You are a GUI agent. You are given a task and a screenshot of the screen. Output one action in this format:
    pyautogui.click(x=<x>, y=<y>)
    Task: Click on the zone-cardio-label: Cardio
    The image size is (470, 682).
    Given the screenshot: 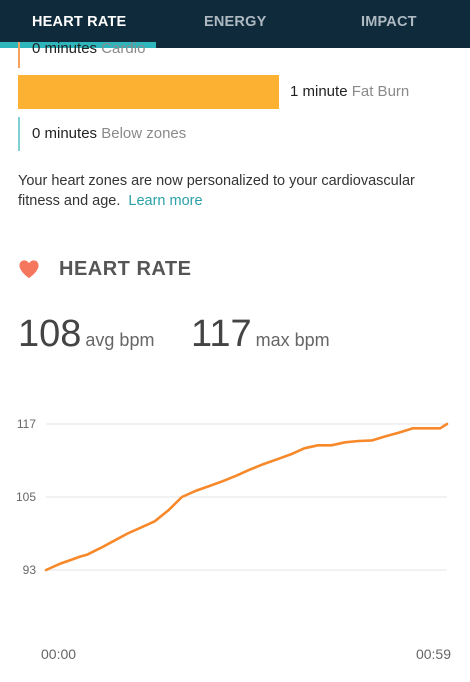 What is the action you would take?
    pyautogui.click(x=123, y=48)
    